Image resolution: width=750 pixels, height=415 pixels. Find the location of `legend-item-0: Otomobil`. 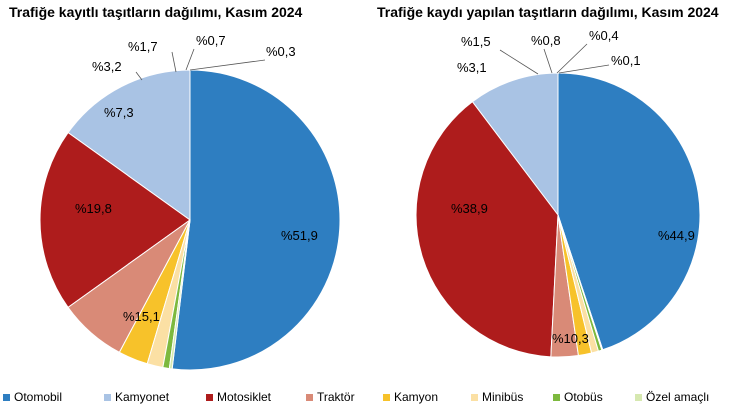

legend-item-0: Otomobil is located at coordinates (32, 397).